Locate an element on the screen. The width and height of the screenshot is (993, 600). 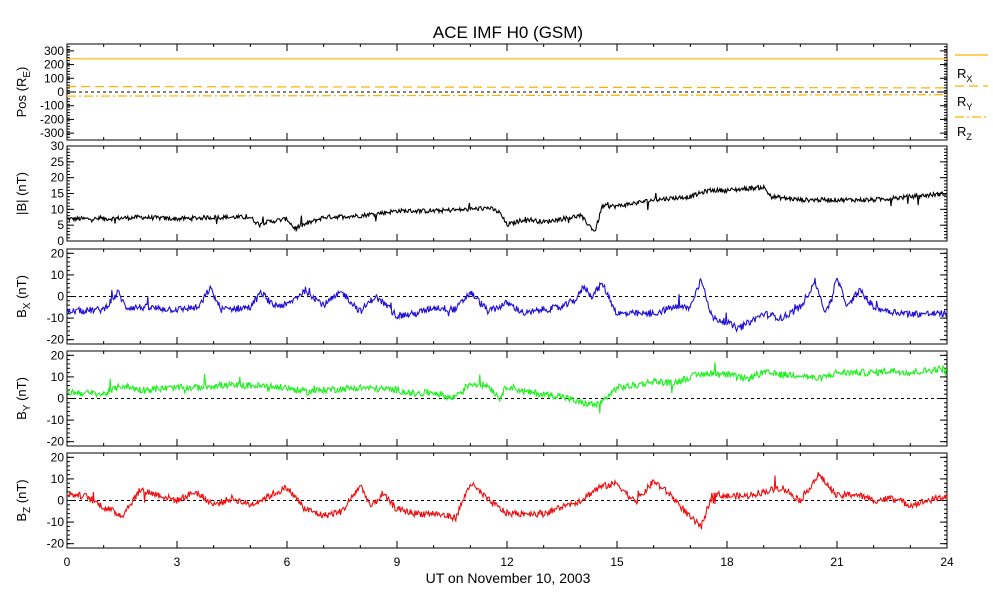
x-tick-label: 24 is located at coordinates (947, 562).